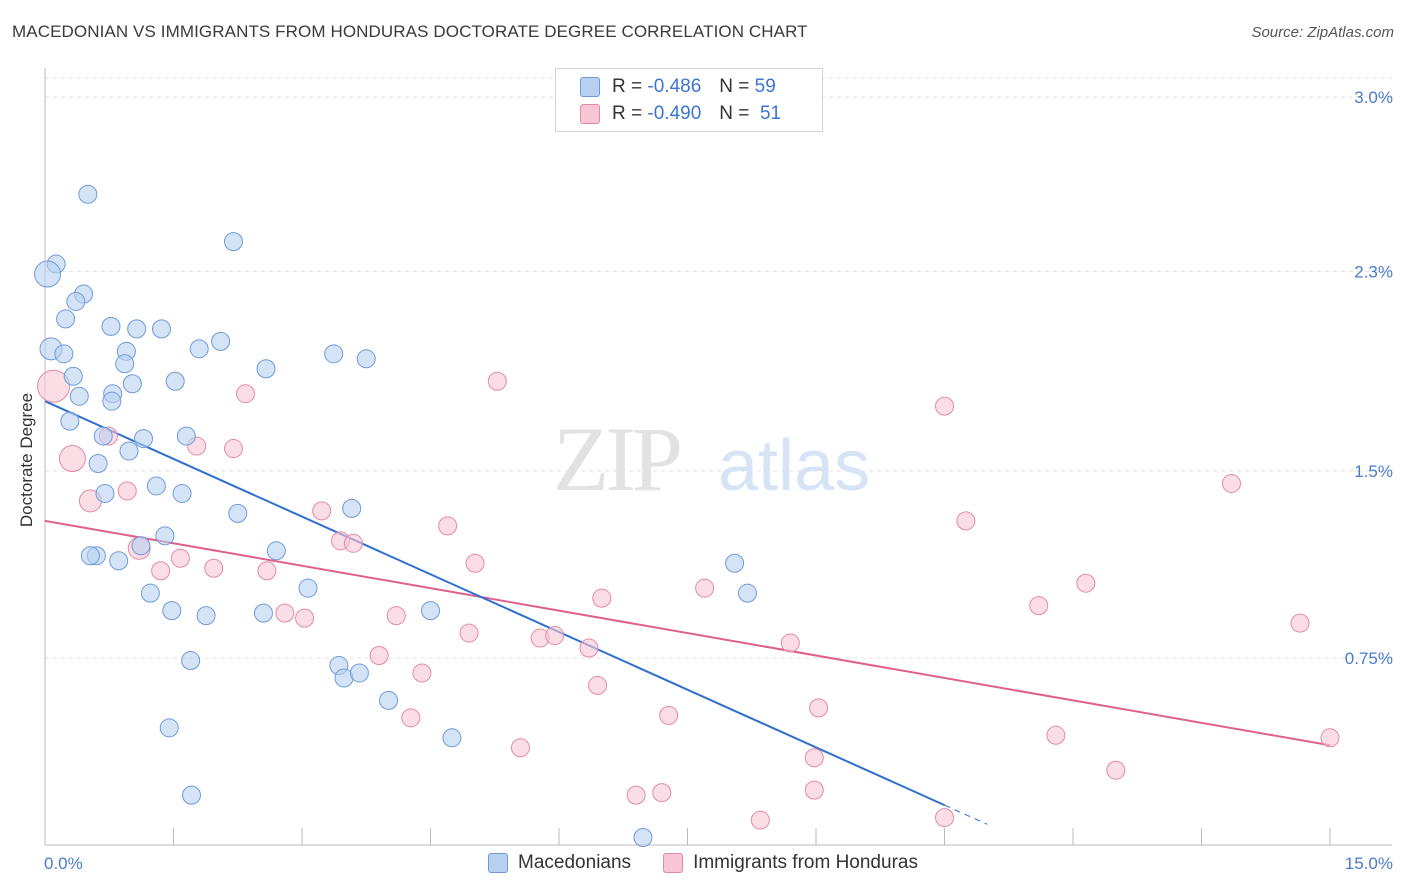  Describe the element at coordinates (26, 460) in the screenshot. I see `y-axis-label: Doctorate Degree` at that location.